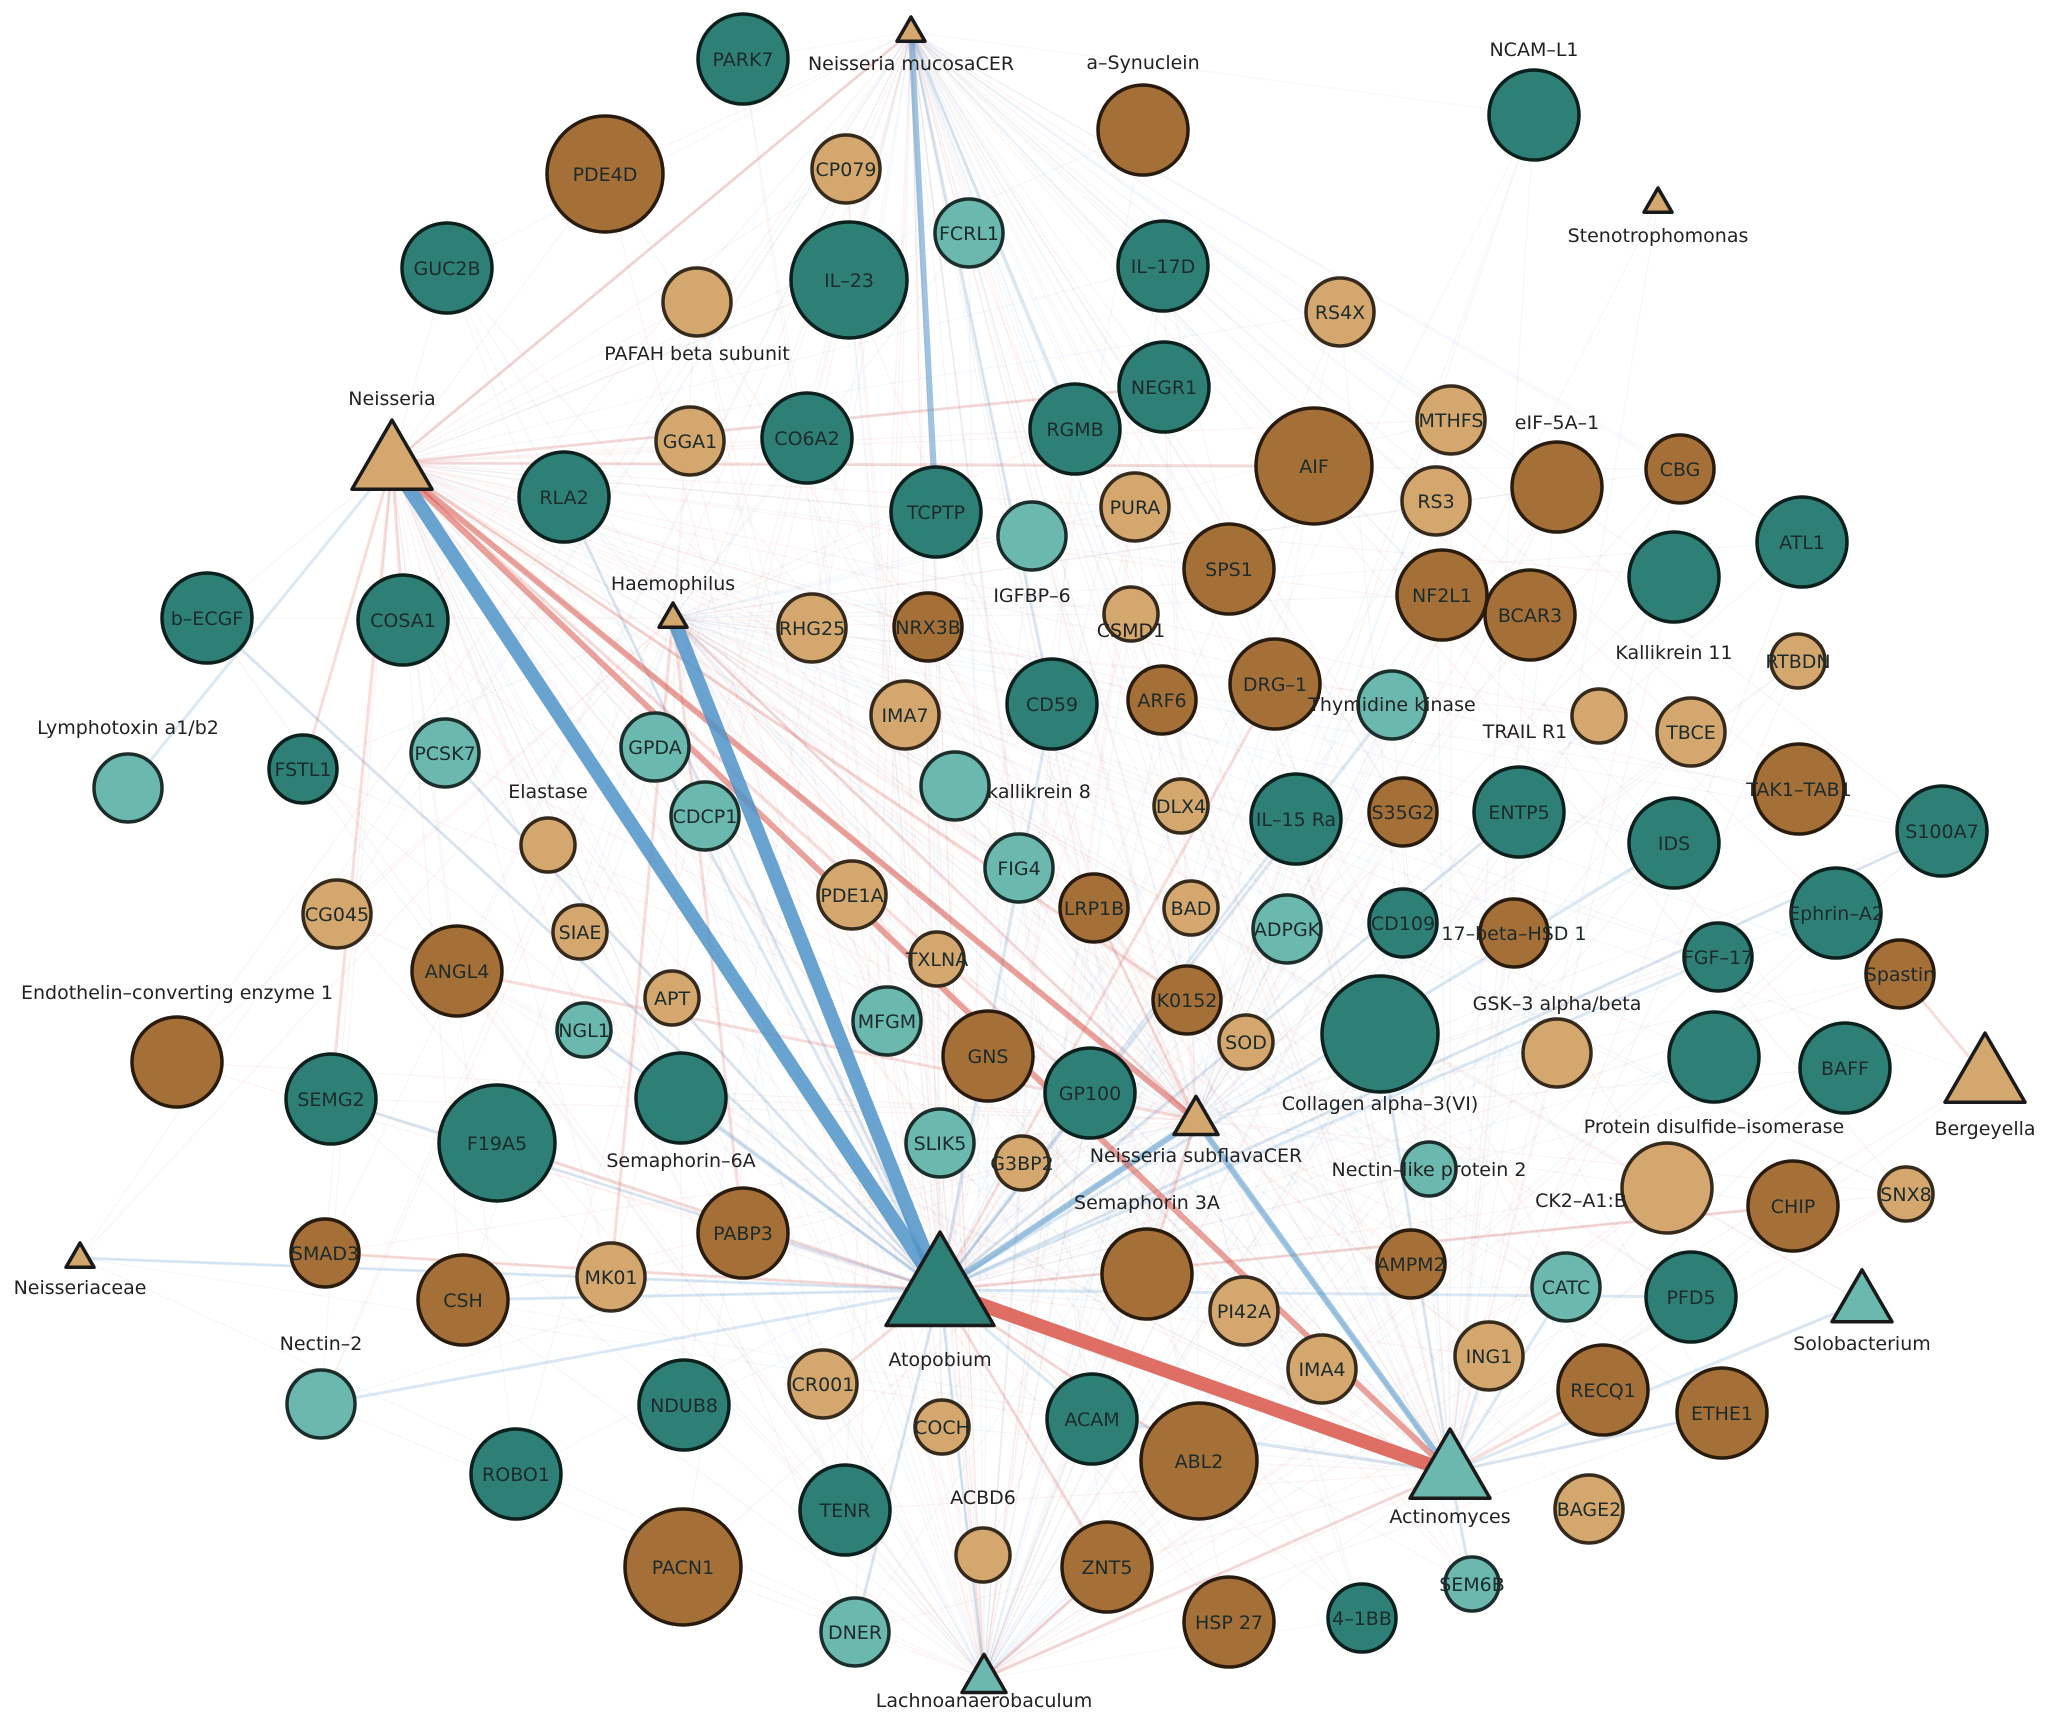  I want to click on node-cd59: CD59, so click(1052, 704).